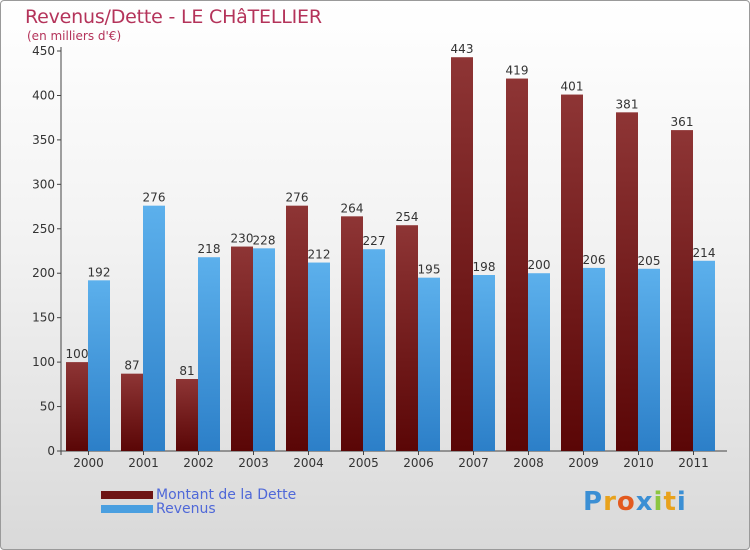  What do you see at coordinates (88, 463) in the screenshot?
I see `x-tick-label: 2000` at bounding box center [88, 463].